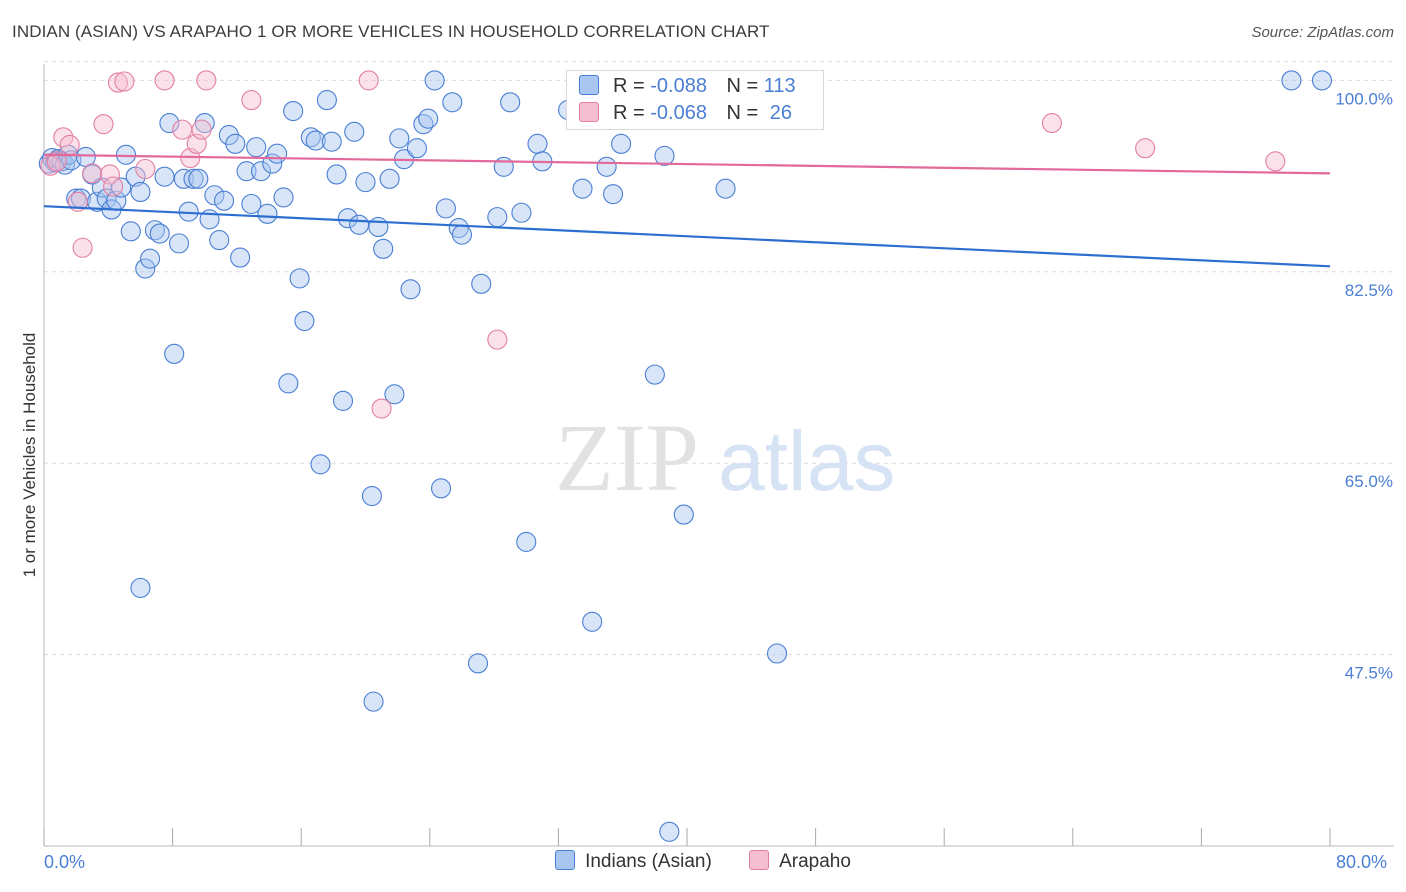 Image resolution: width=1406 pixels, height=892 pixels. What do you see at coordinates (1369, 481) in the screenshot?
I see `y-tick-label: 65.0%` at bounding box center [1369, 481].